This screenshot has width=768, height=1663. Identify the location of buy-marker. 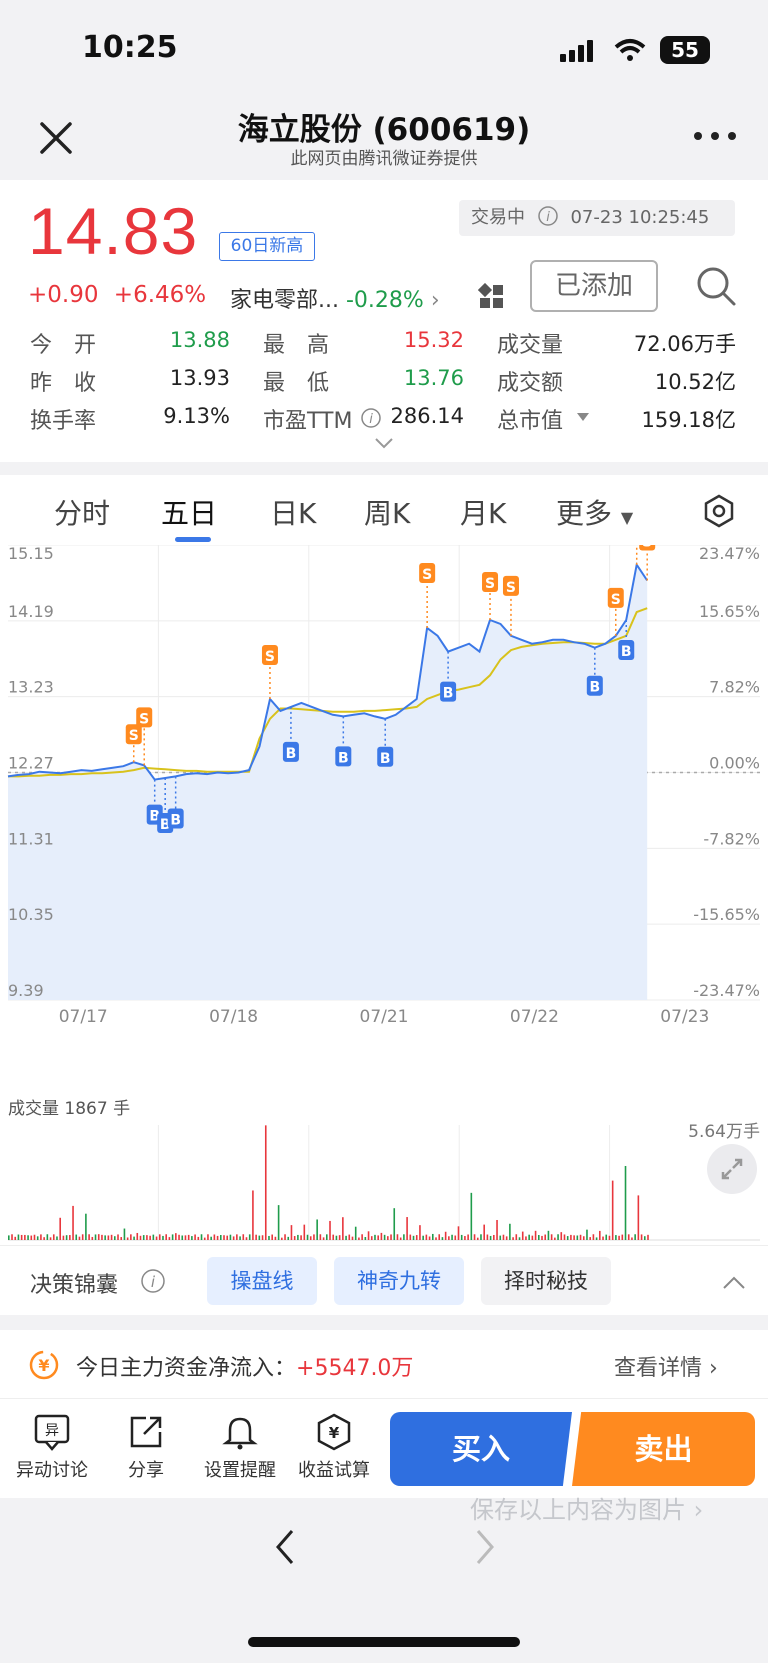
(626, 650).